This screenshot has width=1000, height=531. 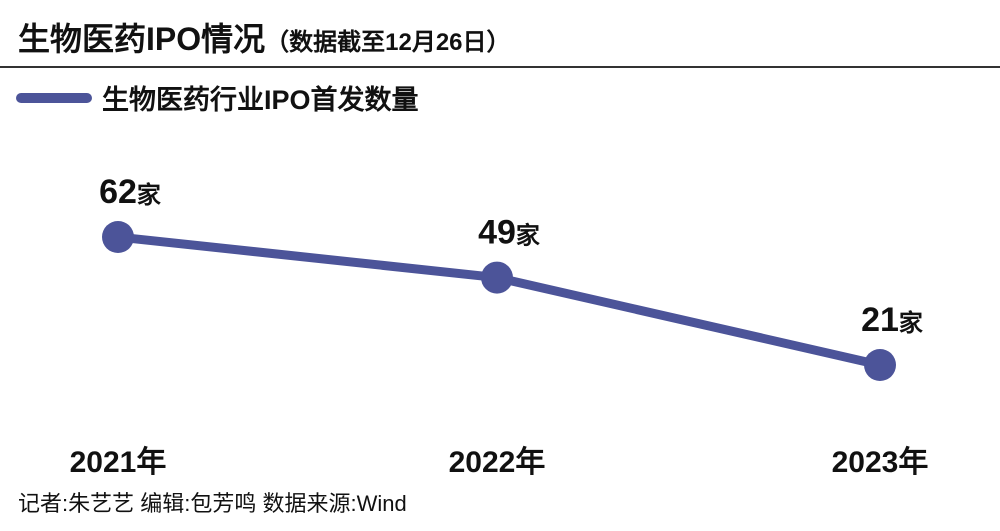 I want to click on title-divider, so click(x=500, y=67).